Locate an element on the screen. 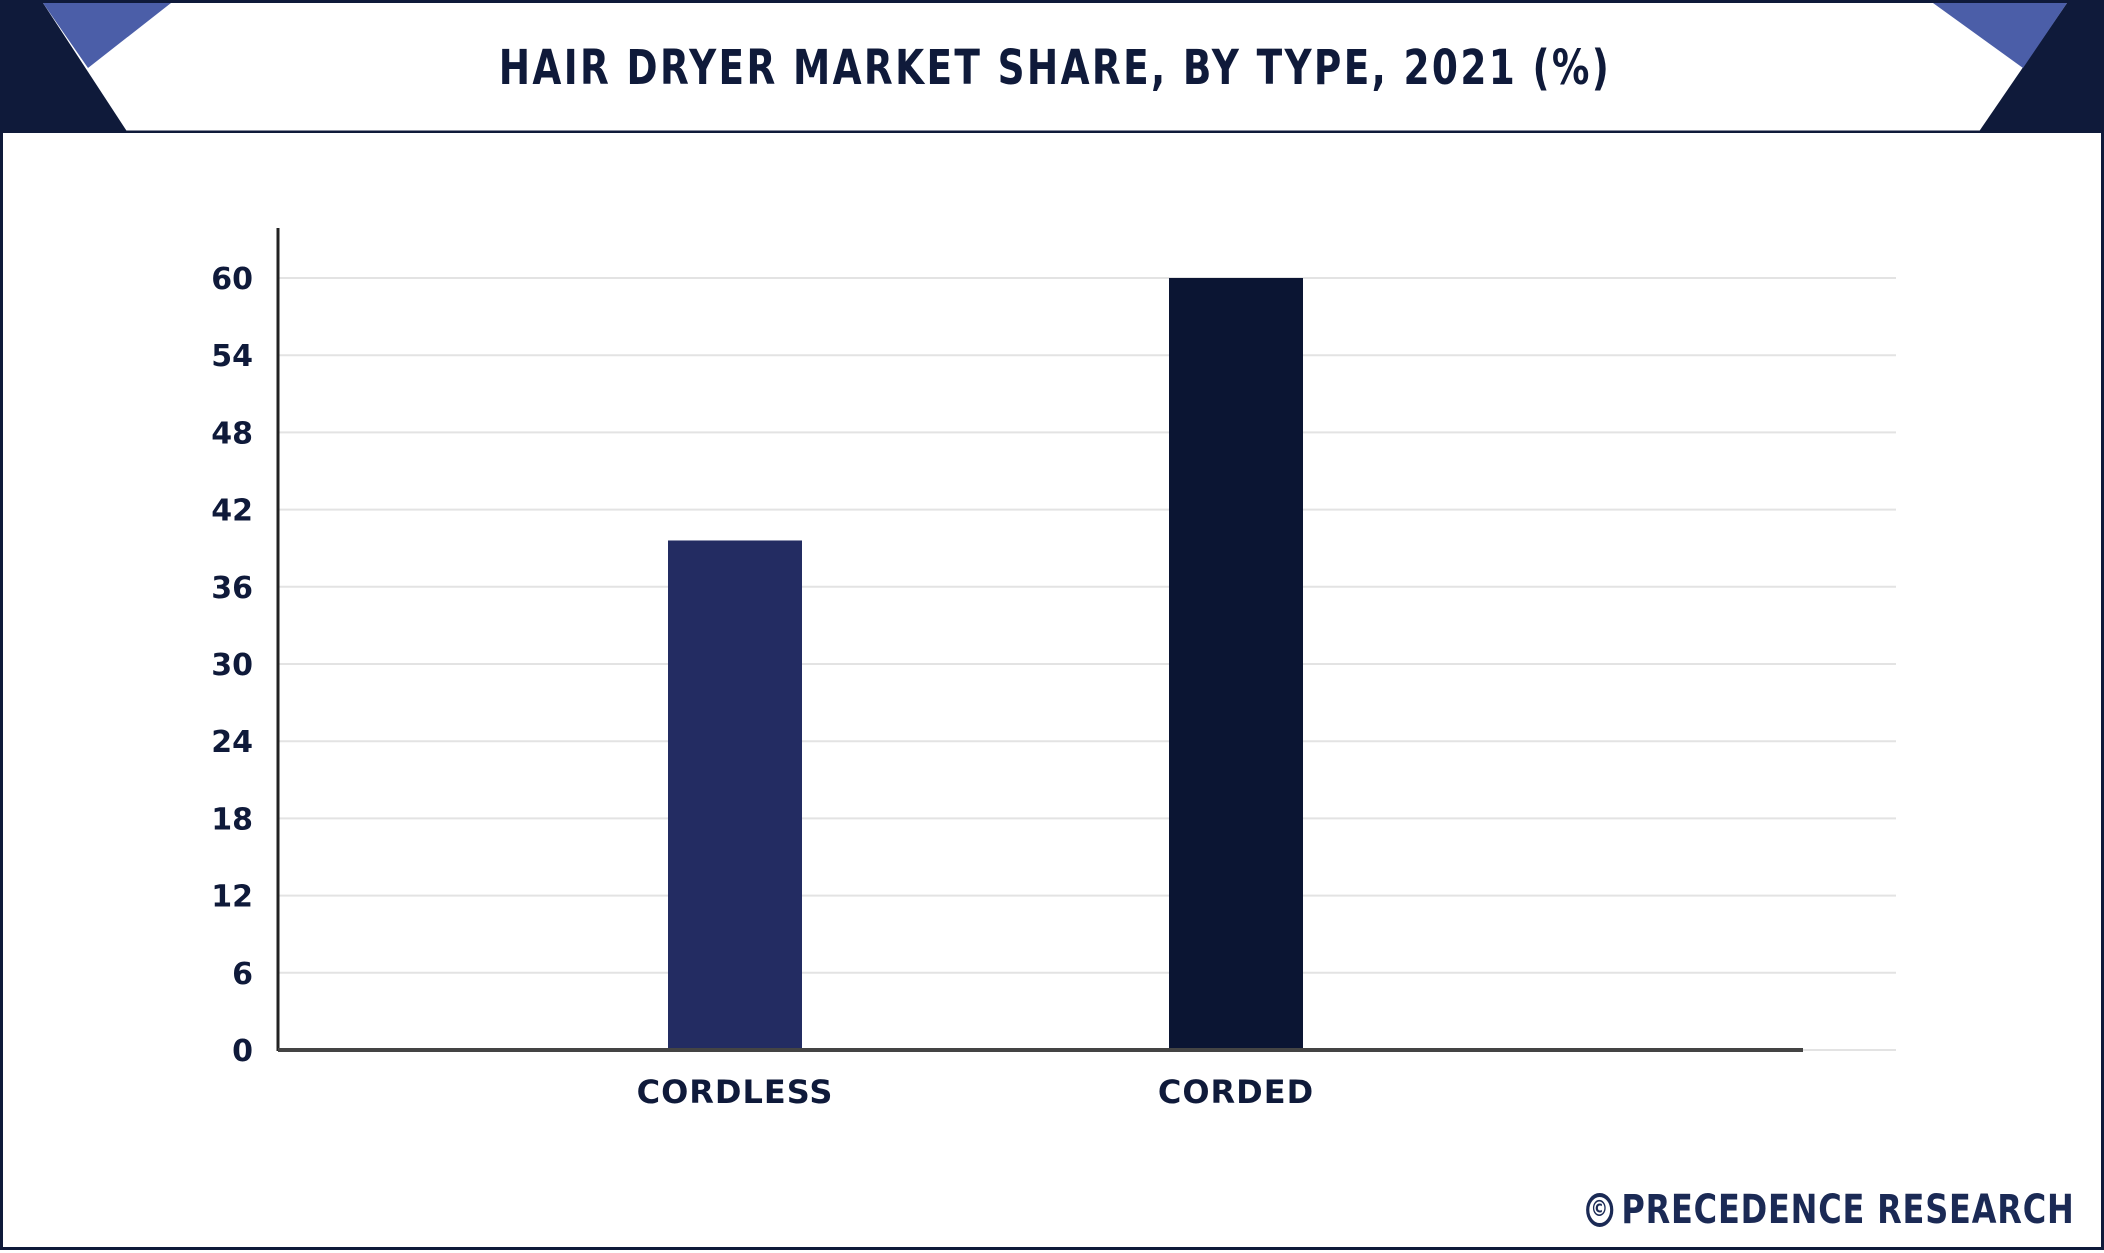 This screenshot has width=2104, height=1253. copyright-icon: © is located at coordinates (1600, 1210).